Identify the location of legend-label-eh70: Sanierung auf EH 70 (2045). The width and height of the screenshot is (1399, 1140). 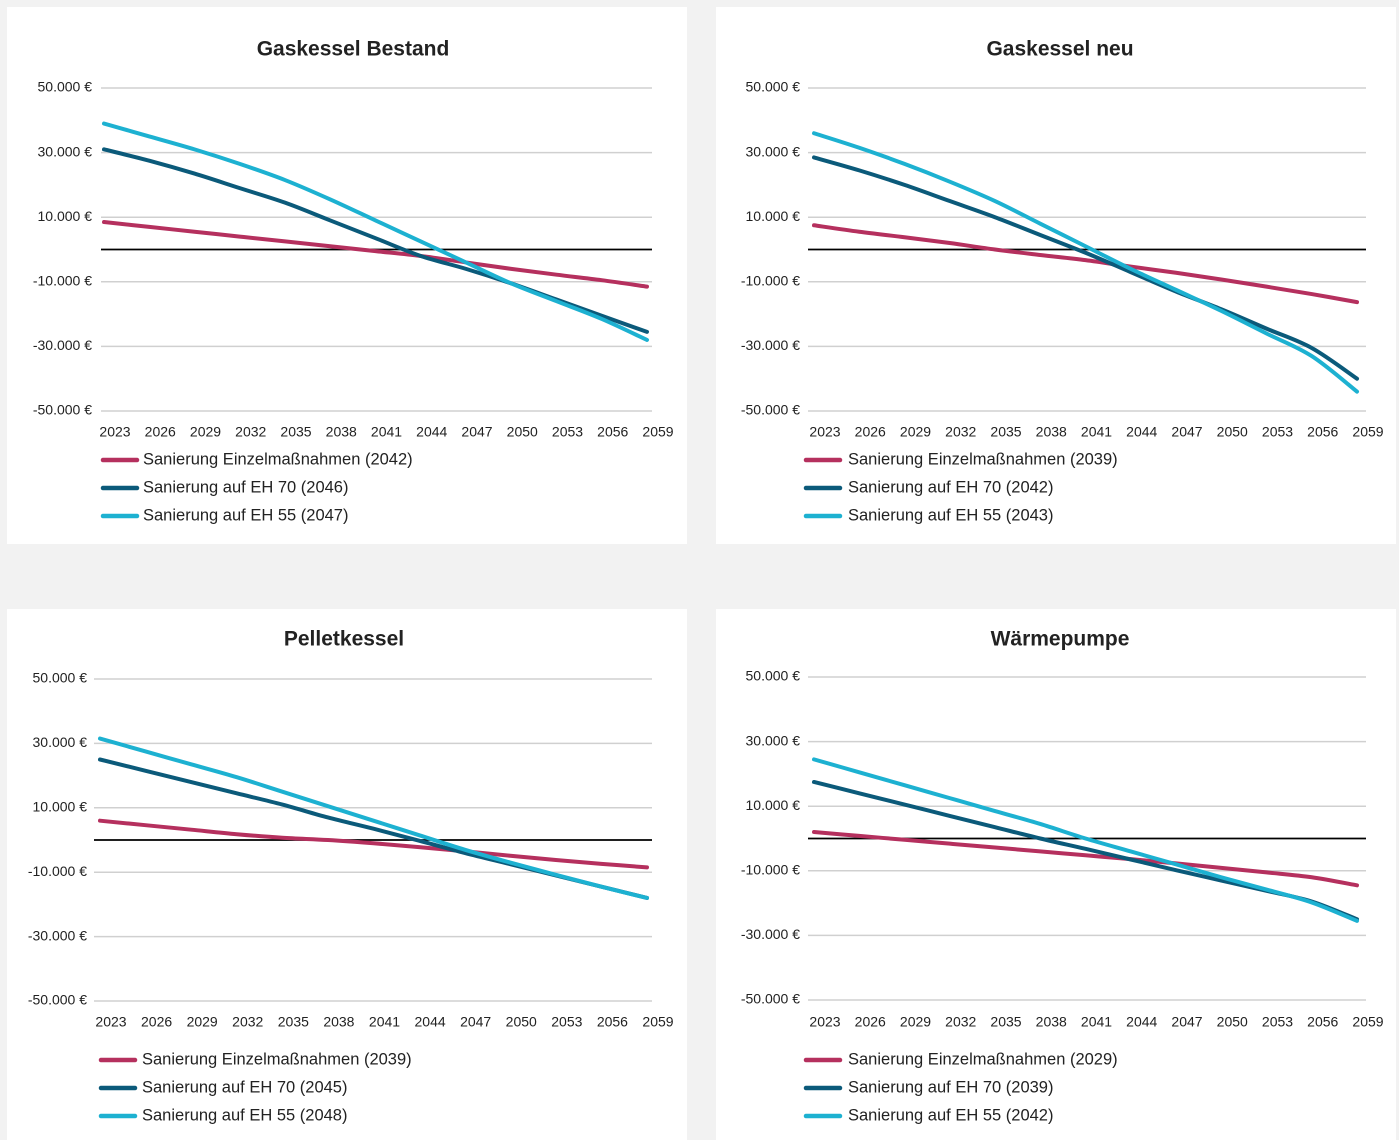
(244, 1087).